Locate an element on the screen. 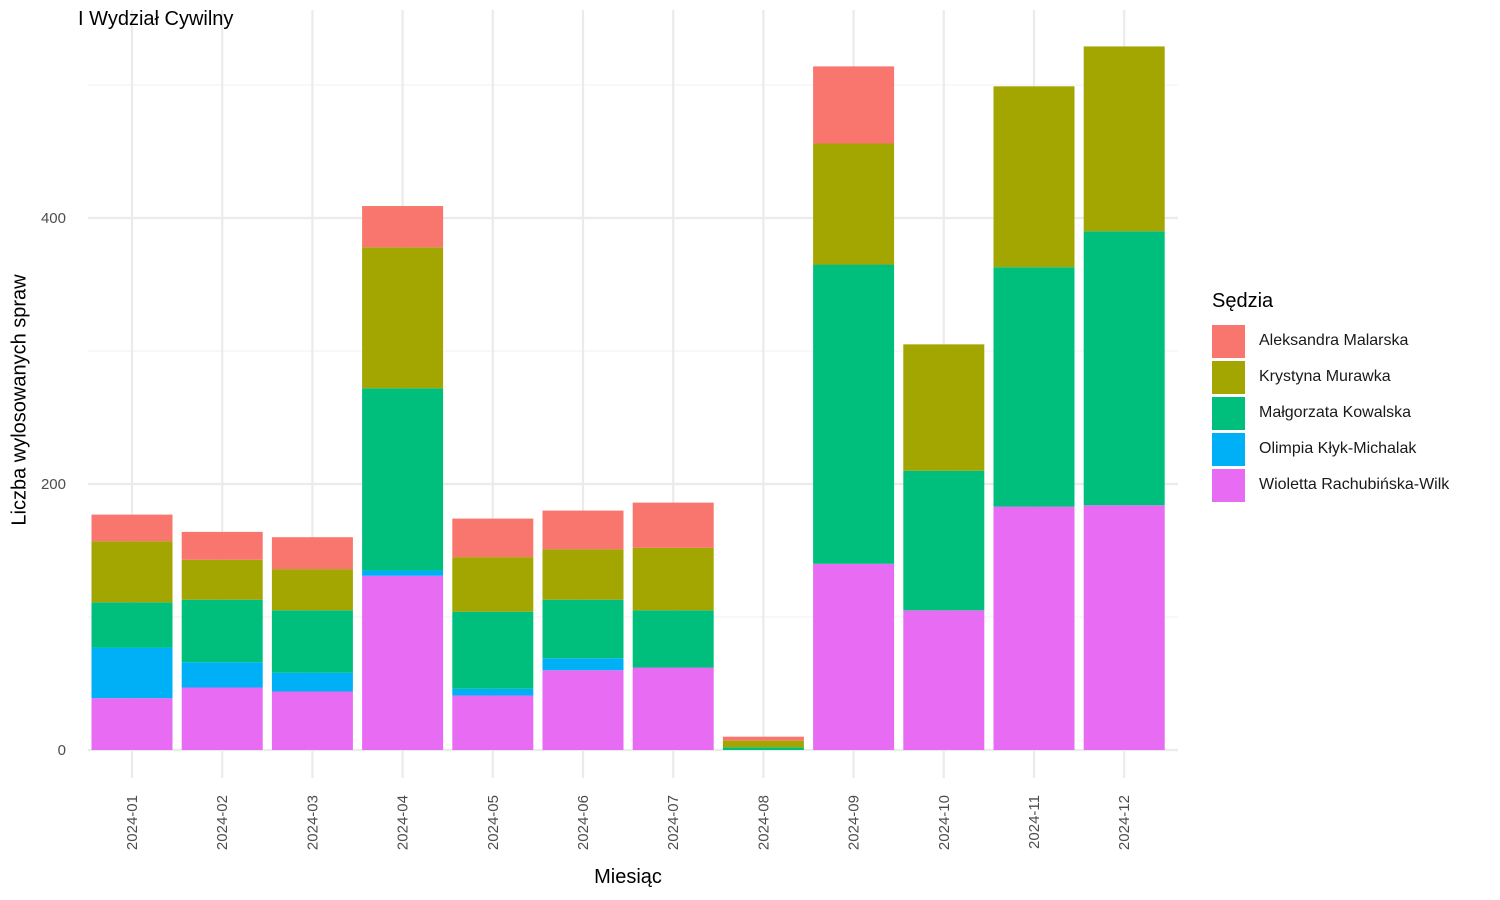  y-tick-label: 400 is located at coordinates (53, 218).